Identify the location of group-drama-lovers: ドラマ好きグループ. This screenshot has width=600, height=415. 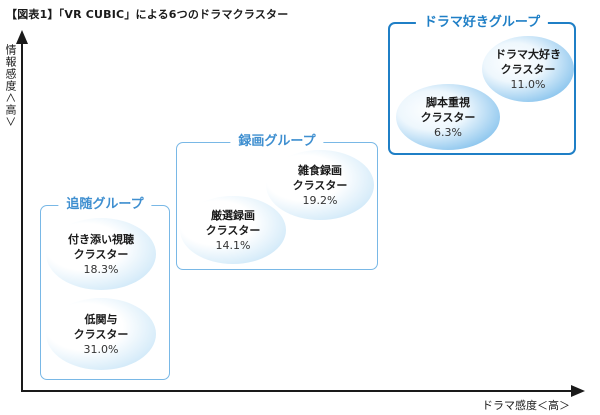
(482, 84).